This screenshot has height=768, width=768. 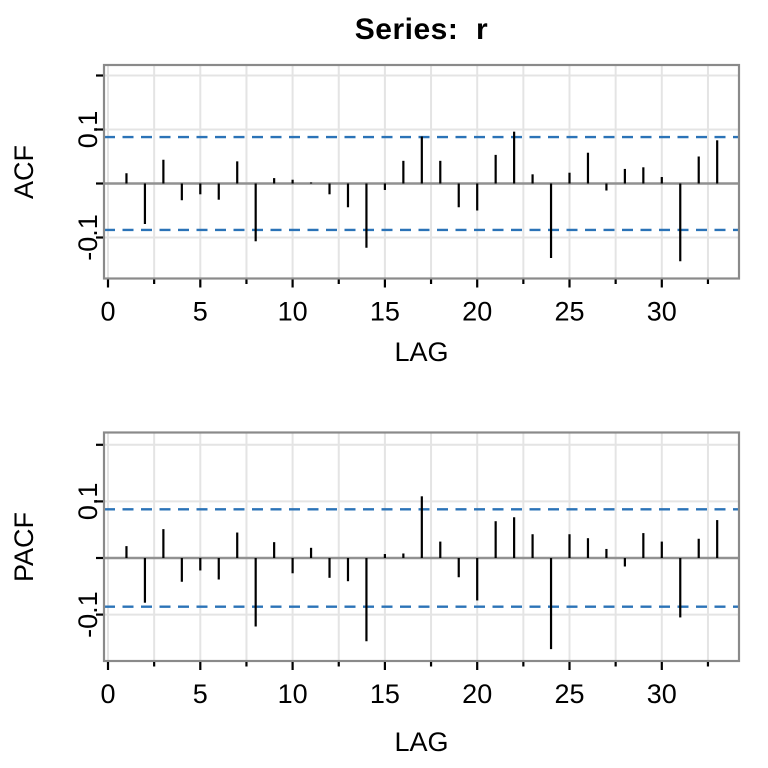 What do you see at coordinates (421, 29) in the screenshot?
I see `chart-title: Series: r` at bounding box center [421, 29].